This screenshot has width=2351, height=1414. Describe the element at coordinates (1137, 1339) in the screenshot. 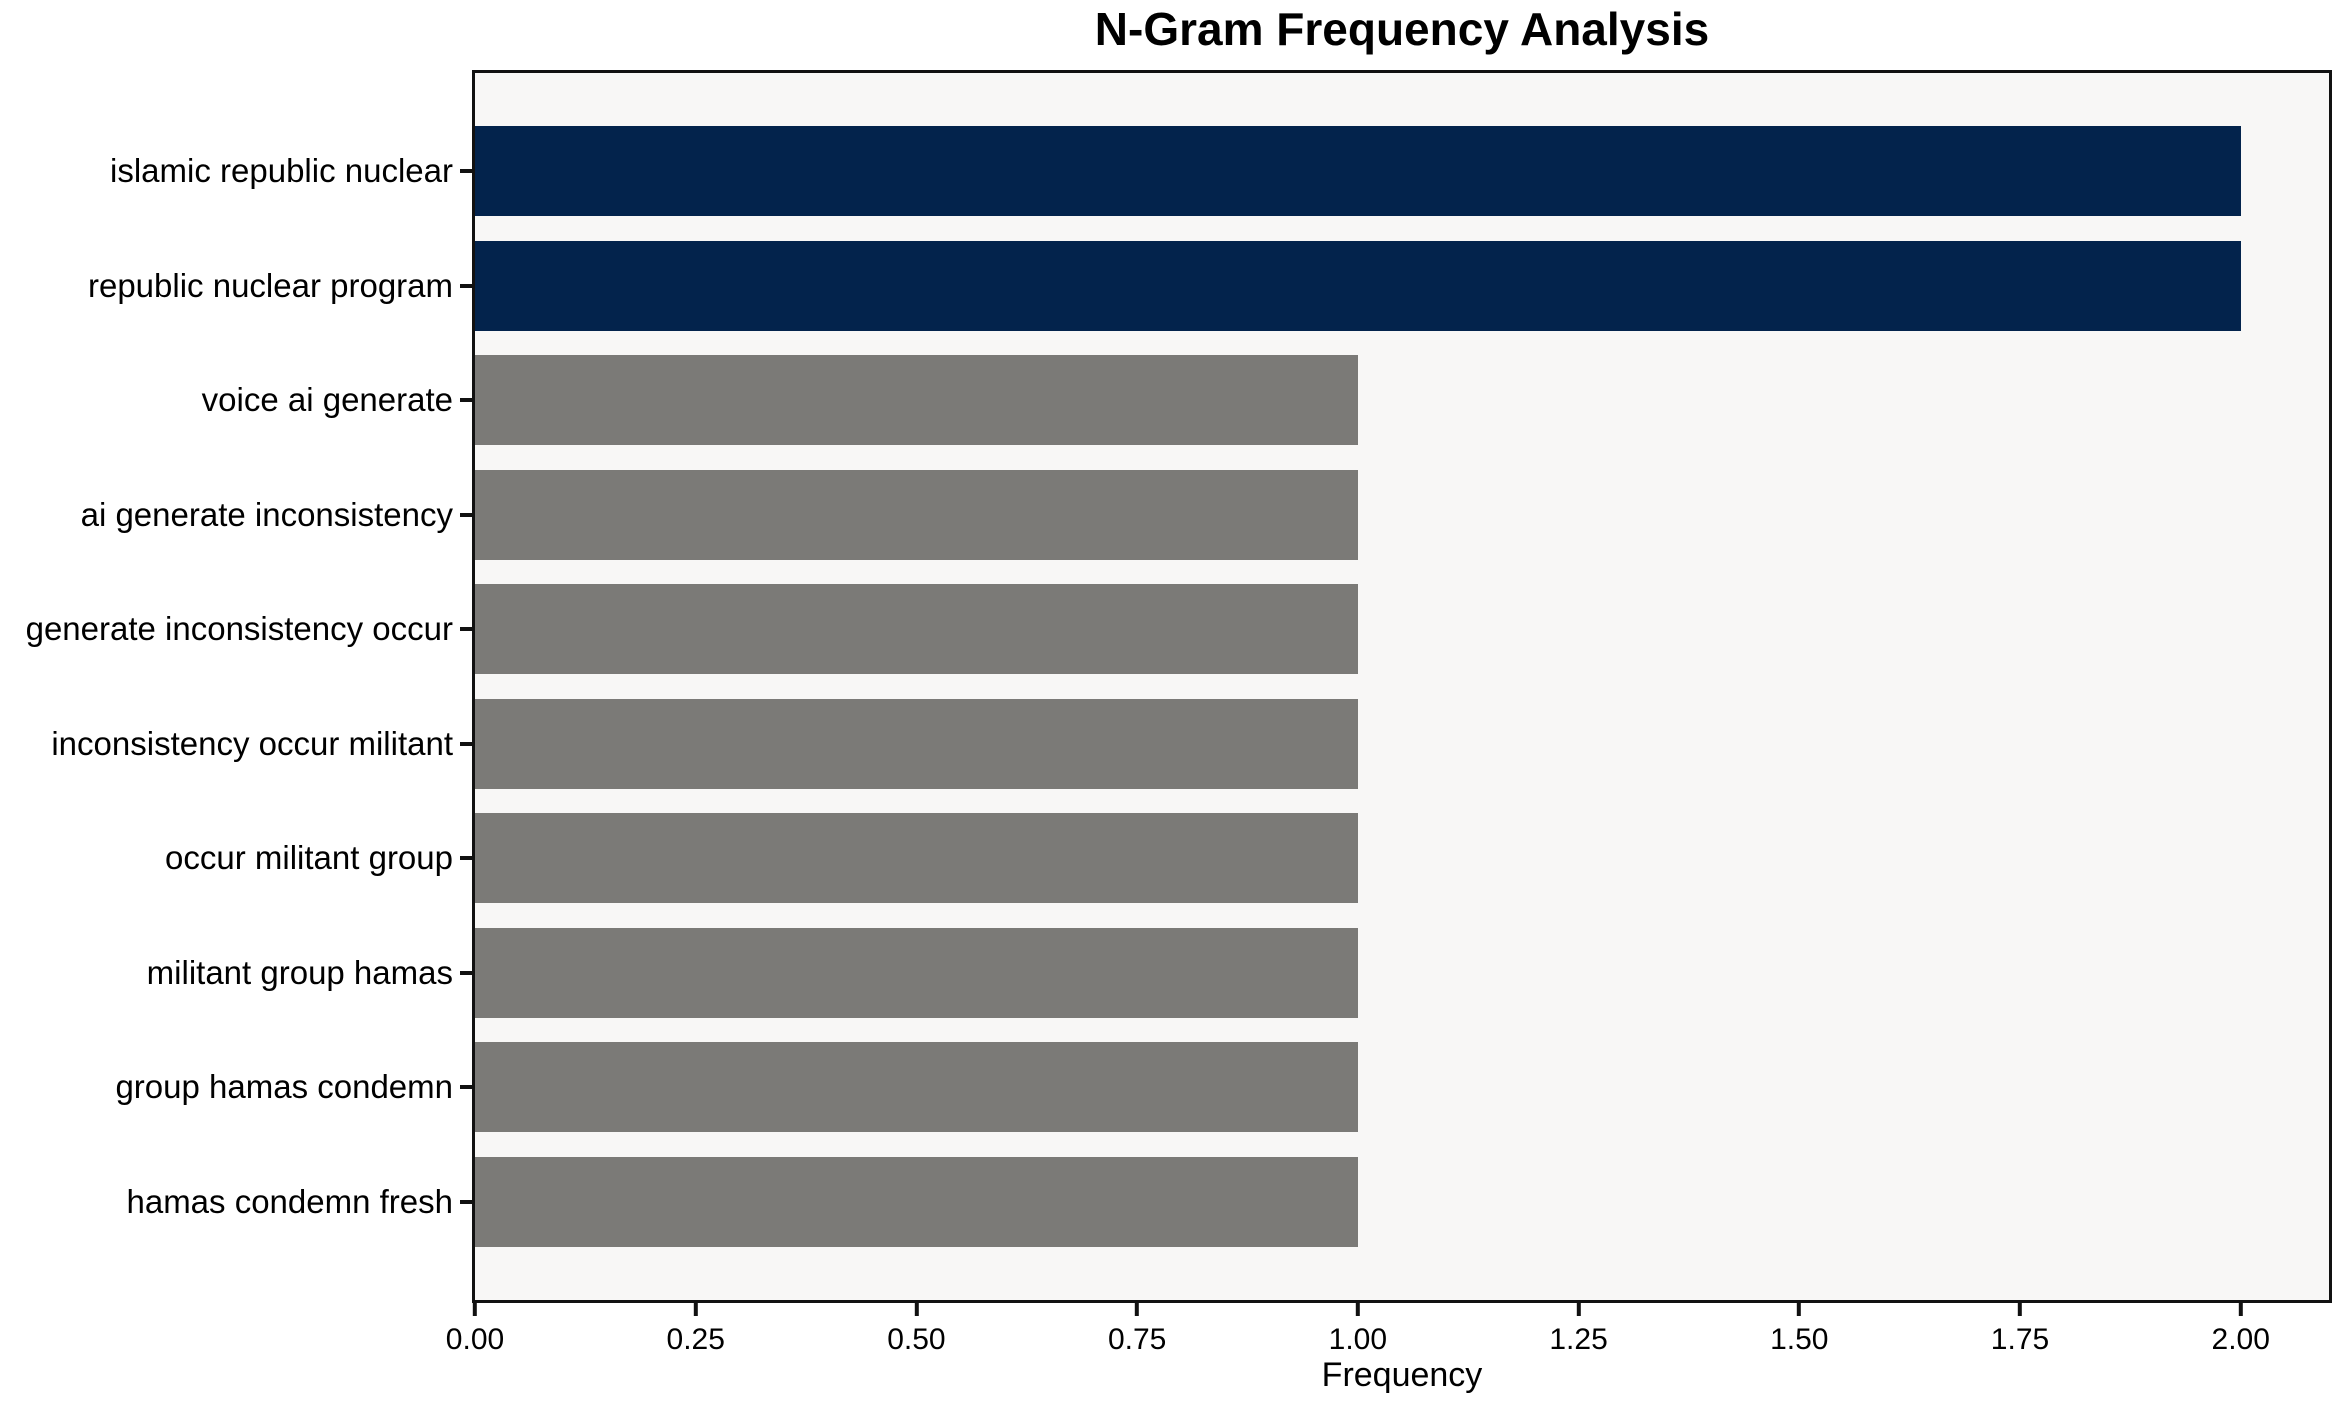

I see `x-tick-label: 0.75` at that location.